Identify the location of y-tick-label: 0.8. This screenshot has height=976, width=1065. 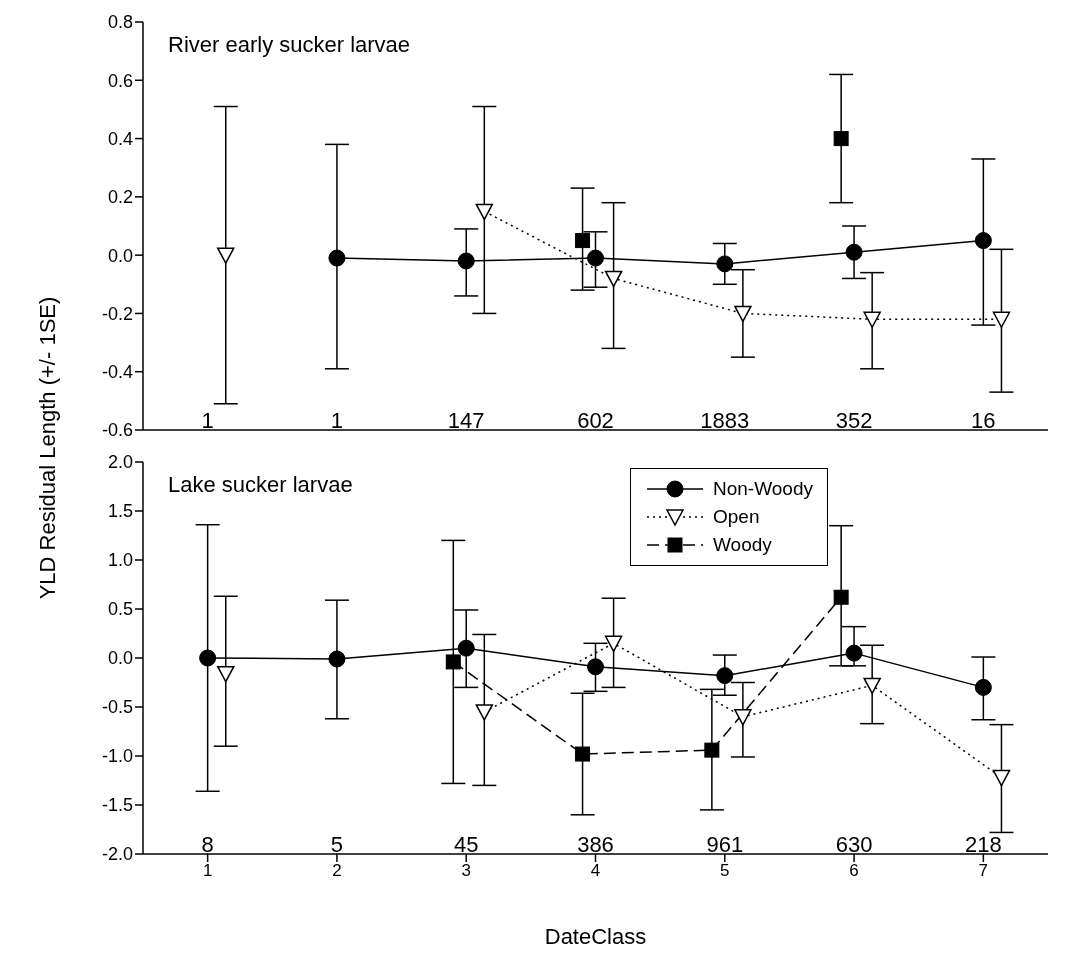
(120, 22).